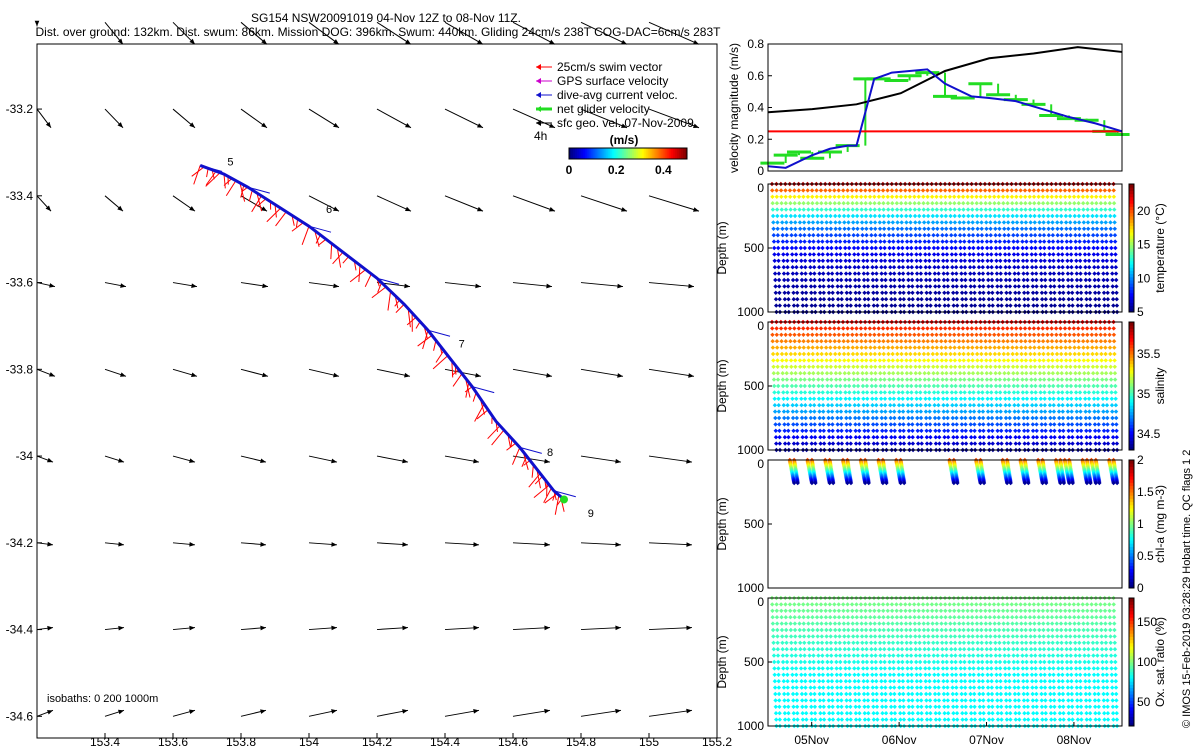 This screenshot has height=750, width=1200. Describe the element at coordinates (672, 153) in the screenshot. I see `colorbar-segment` at that location.